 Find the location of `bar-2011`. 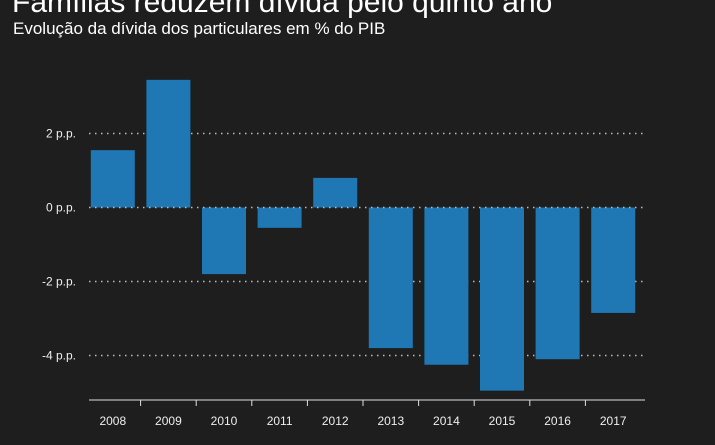

bar-2011 is located at coordinates (279, 217).